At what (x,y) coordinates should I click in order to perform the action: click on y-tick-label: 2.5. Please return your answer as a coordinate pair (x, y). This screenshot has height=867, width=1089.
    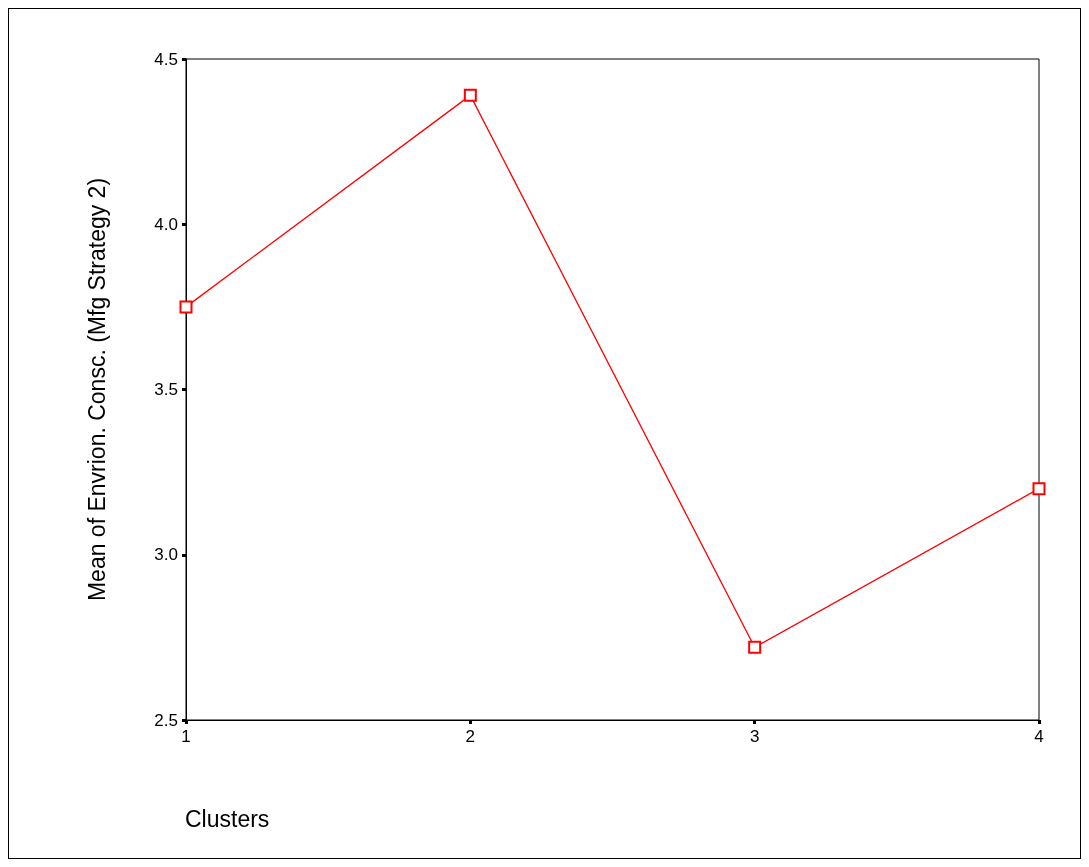
    Looking at the image, I should click on (166, 720).